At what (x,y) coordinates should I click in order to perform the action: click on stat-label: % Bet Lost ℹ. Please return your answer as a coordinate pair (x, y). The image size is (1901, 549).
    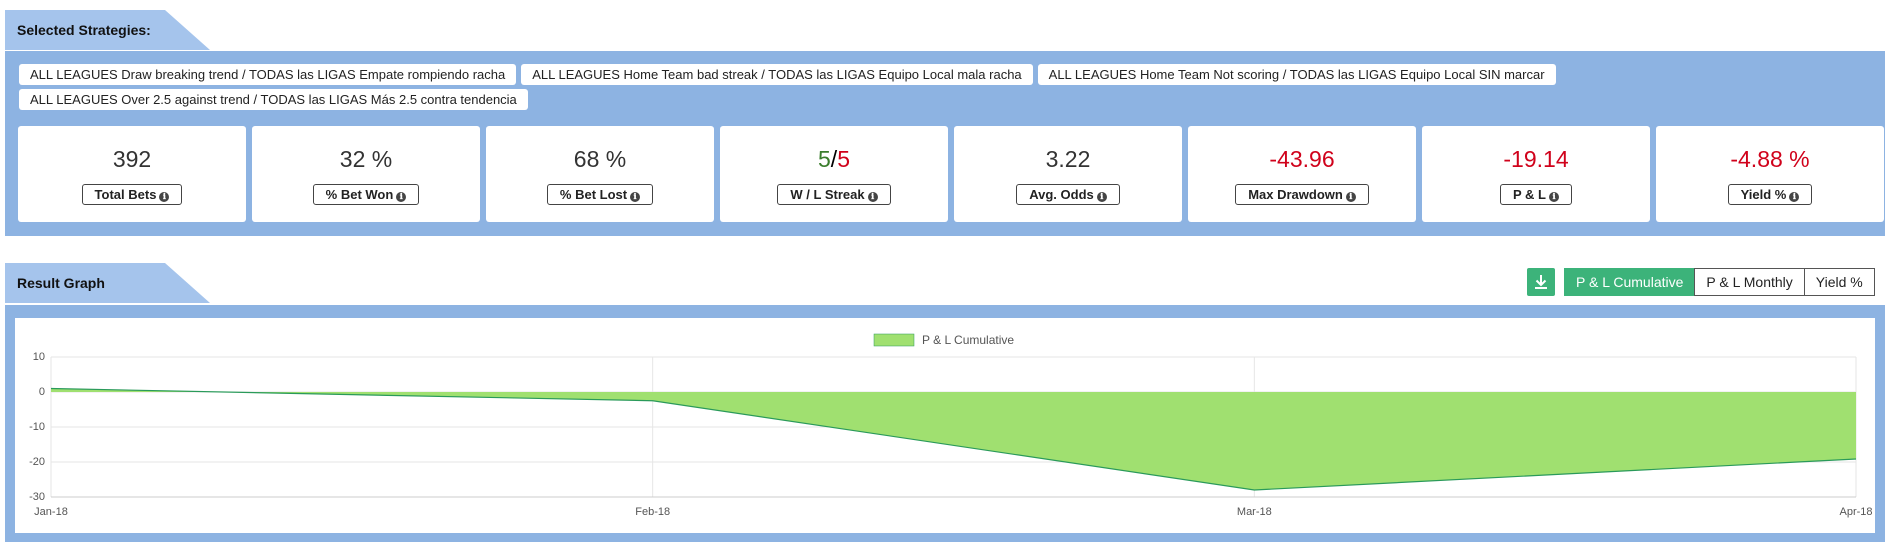
    Looking at the image, I should click on (600, 194).